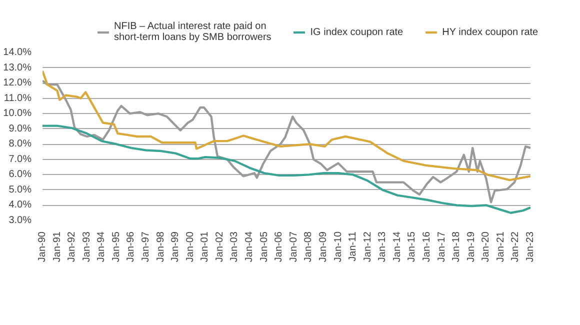  Describe the element at coordinates (17, 114) in the screenshot. I see `y-tick-label: 10.0%` at that location.